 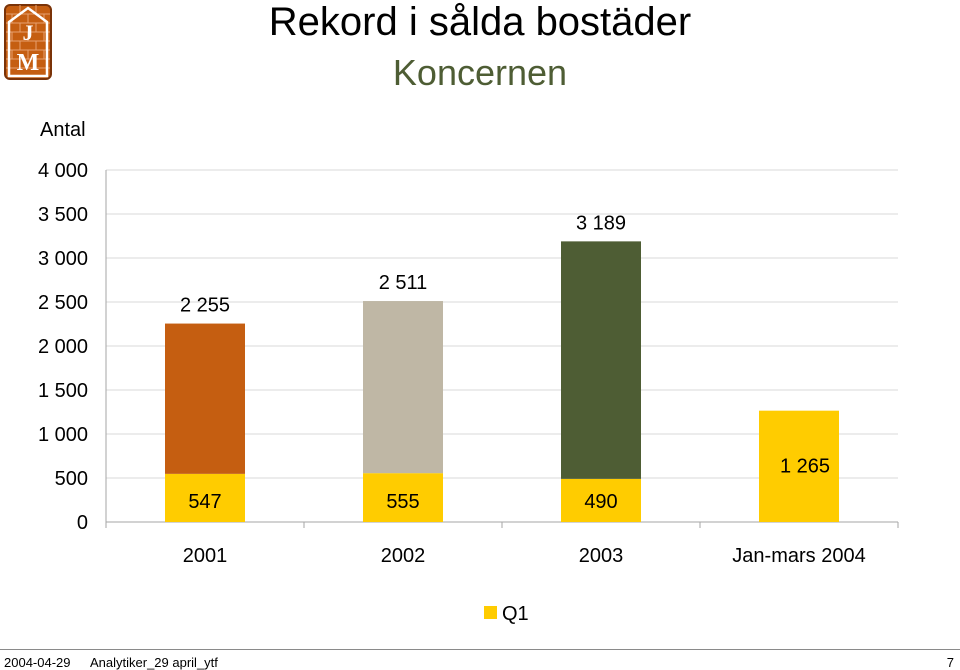 What do you see at coordinates (63, 347) in the screenshot?
I see `y-tick-label: 2 000` at bounding box center [63, 347].